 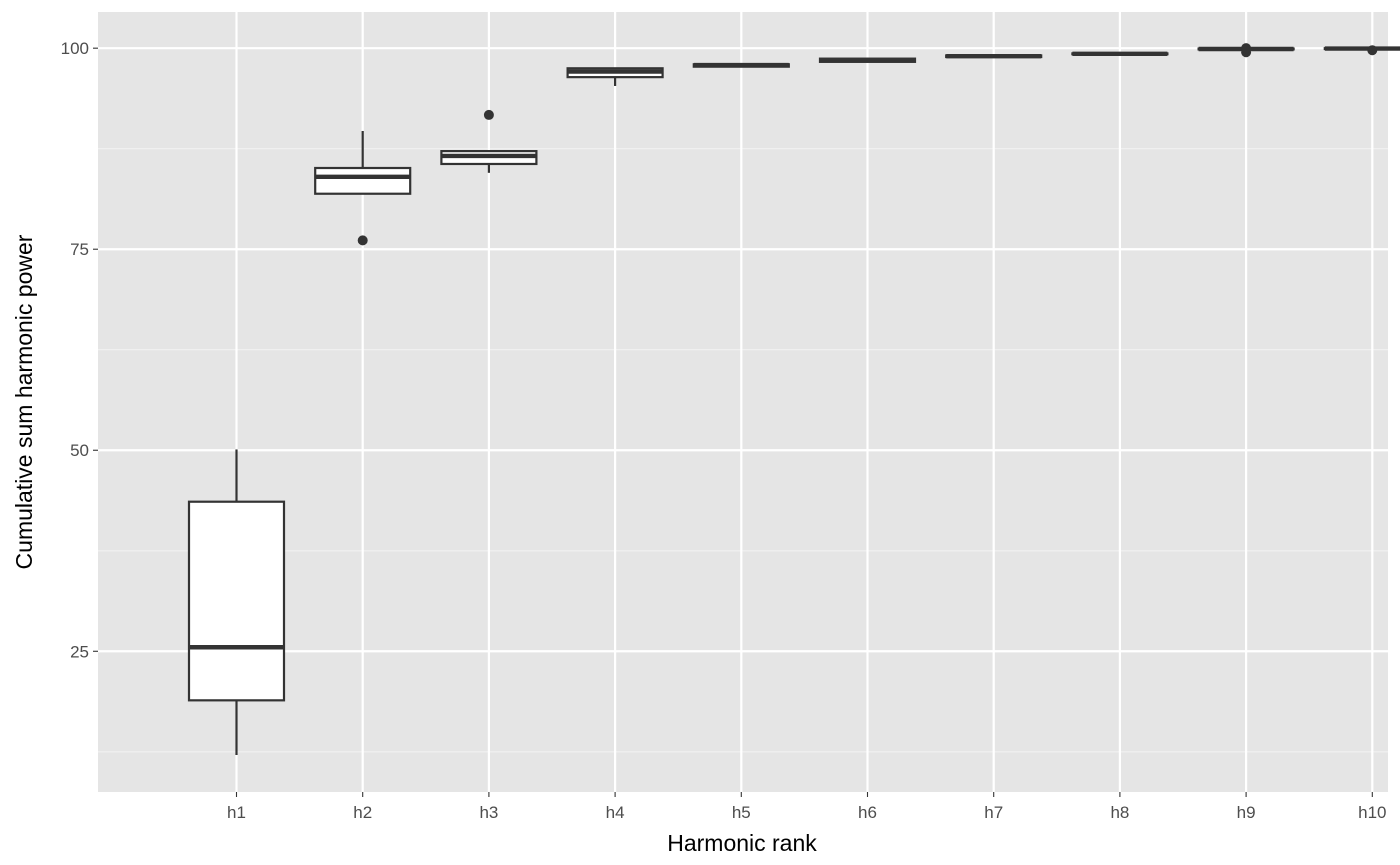 I want to click on y-tick-label: 25, so click(x=79, y=651).